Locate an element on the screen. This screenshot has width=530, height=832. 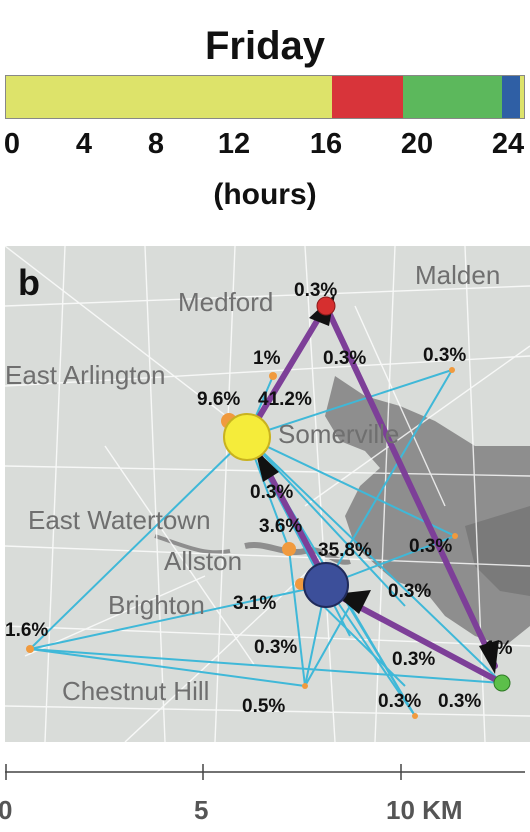
edge-home-righttop is located at coordinates (349, 403).